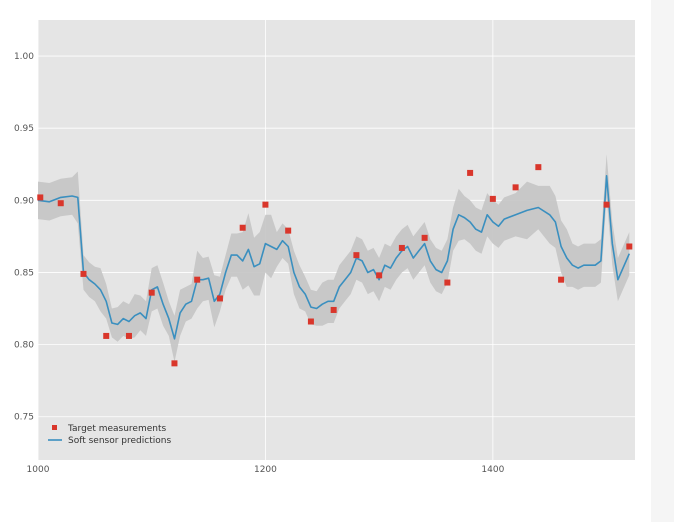  What do you see at coordinates (119, 441) in the screenshot?
I see `legend-label: Soft sensor predictions` at bounding box center [119, 441].